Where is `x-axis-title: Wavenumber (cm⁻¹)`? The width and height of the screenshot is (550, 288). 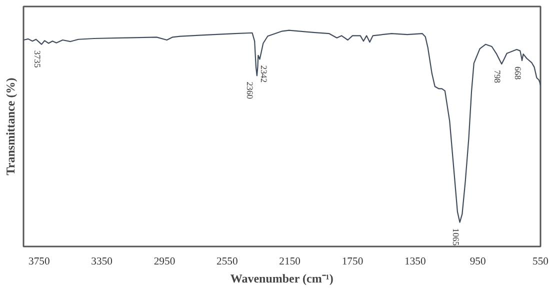
x-axis-title: Wavenumber (cm⁻¹) is located at coordinates (282, 279).